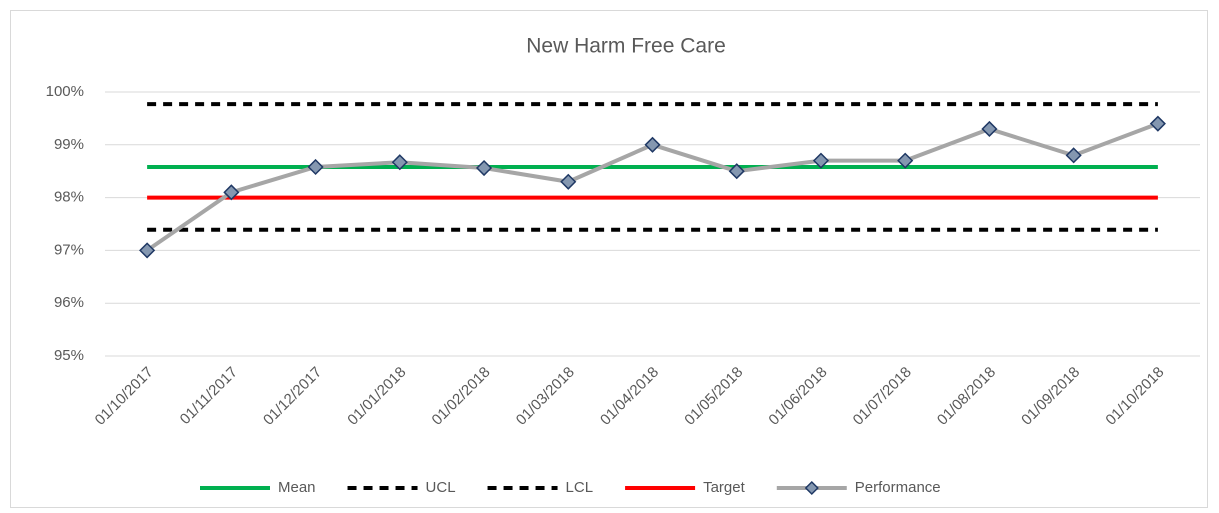 Image resolution: width=1219 pixels, height=513 pixels. Describe the element at coordinates (898, 487) in the screenshot. I see `legend-label: Performance` at that location.